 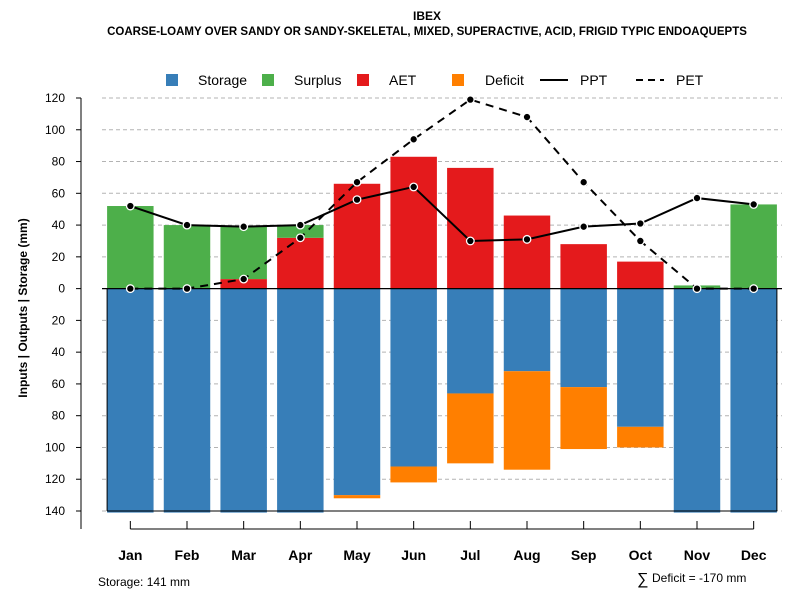 I want to click on legend-swatch-deficit, so click(x=458, y=80).